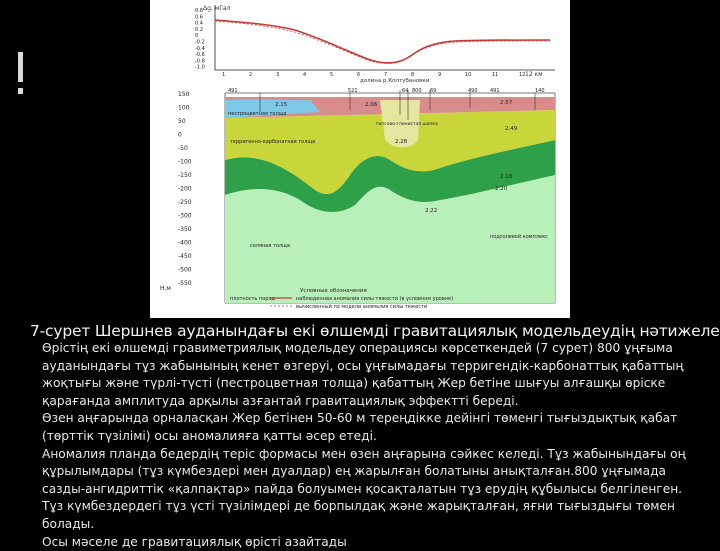 The height and width of the screenshot is (551, 720). What do you see at coordinates (200, 55) in the screenshot?
I see `graph-y-tick: -0.6` at bounding box center [200, 55].